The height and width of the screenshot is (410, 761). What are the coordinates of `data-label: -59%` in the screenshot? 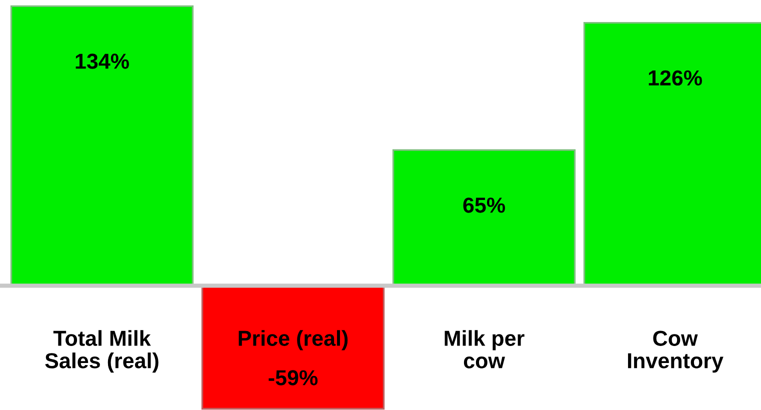 It's located at (293, 378).